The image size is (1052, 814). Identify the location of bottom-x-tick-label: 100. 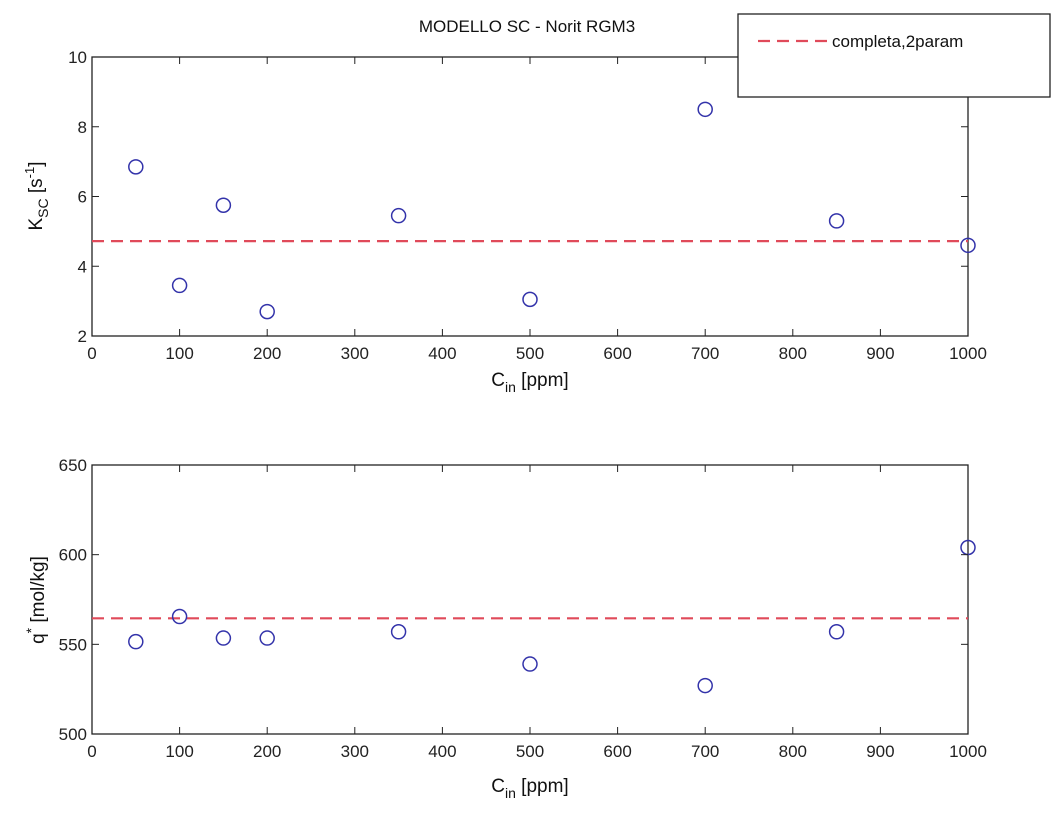
(179, 751).